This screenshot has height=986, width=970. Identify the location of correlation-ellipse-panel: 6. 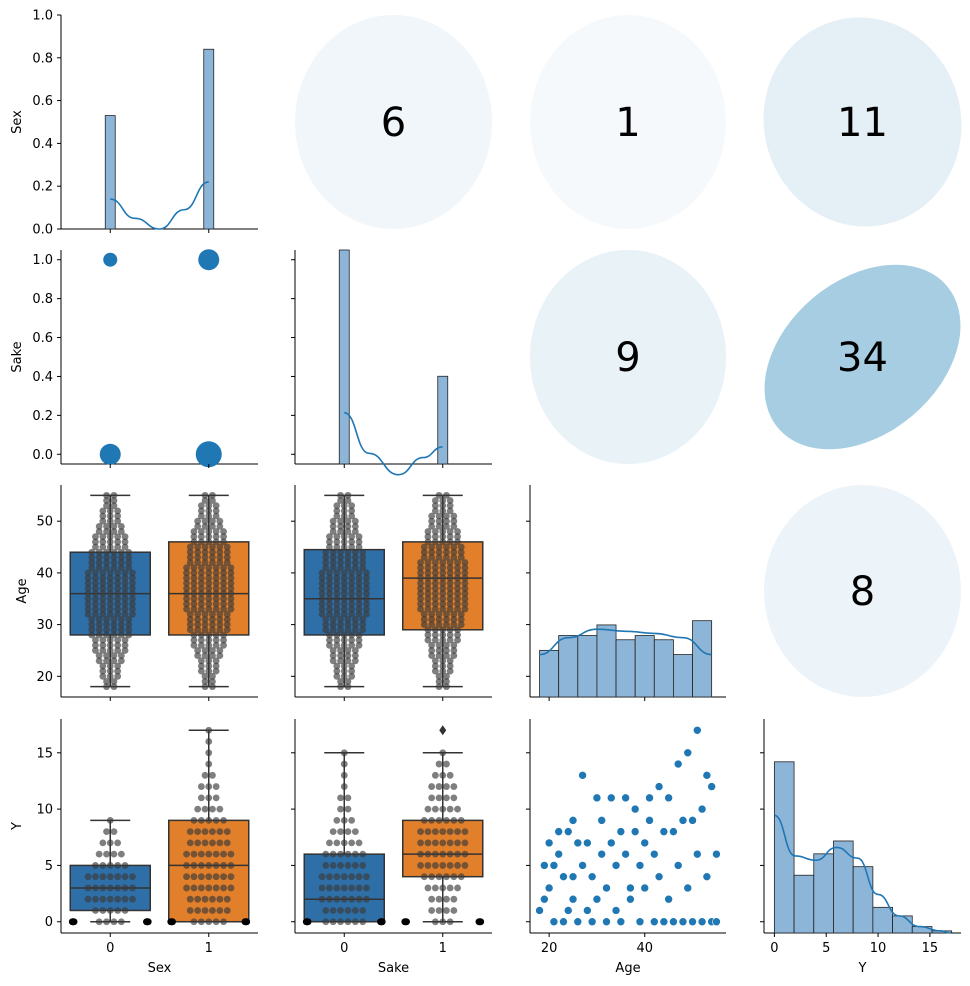
(393, 122).